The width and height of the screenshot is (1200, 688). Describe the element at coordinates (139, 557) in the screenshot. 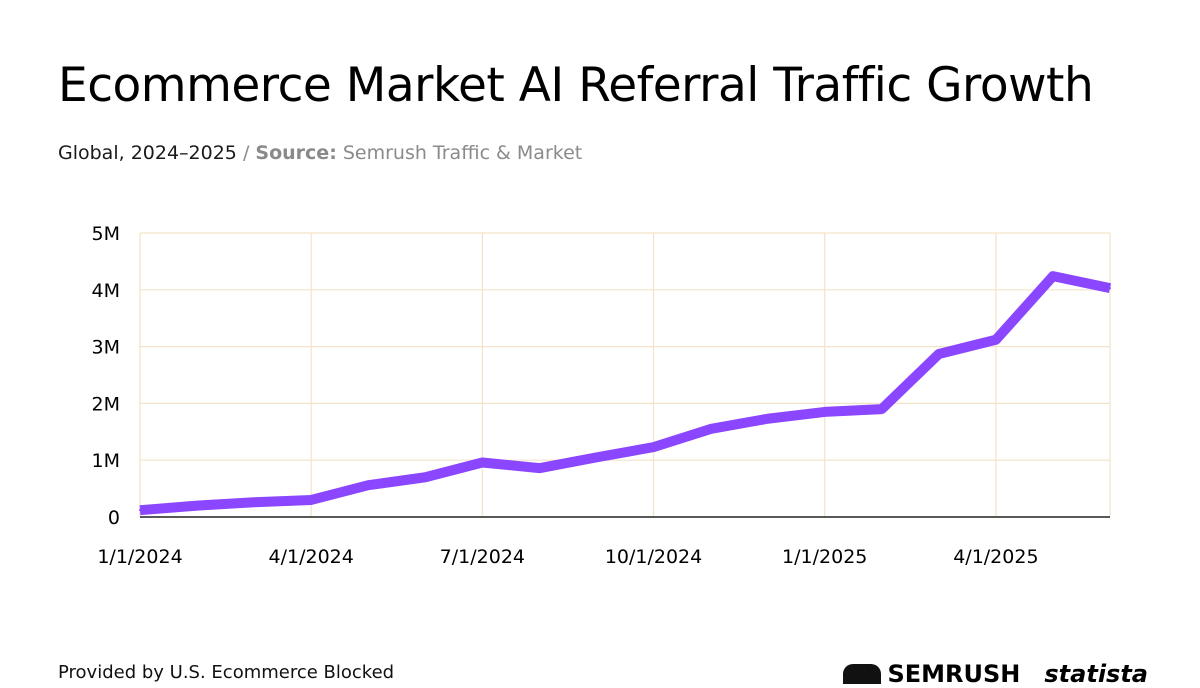

I see `x-tick-label: 1/1/2024` at that location.